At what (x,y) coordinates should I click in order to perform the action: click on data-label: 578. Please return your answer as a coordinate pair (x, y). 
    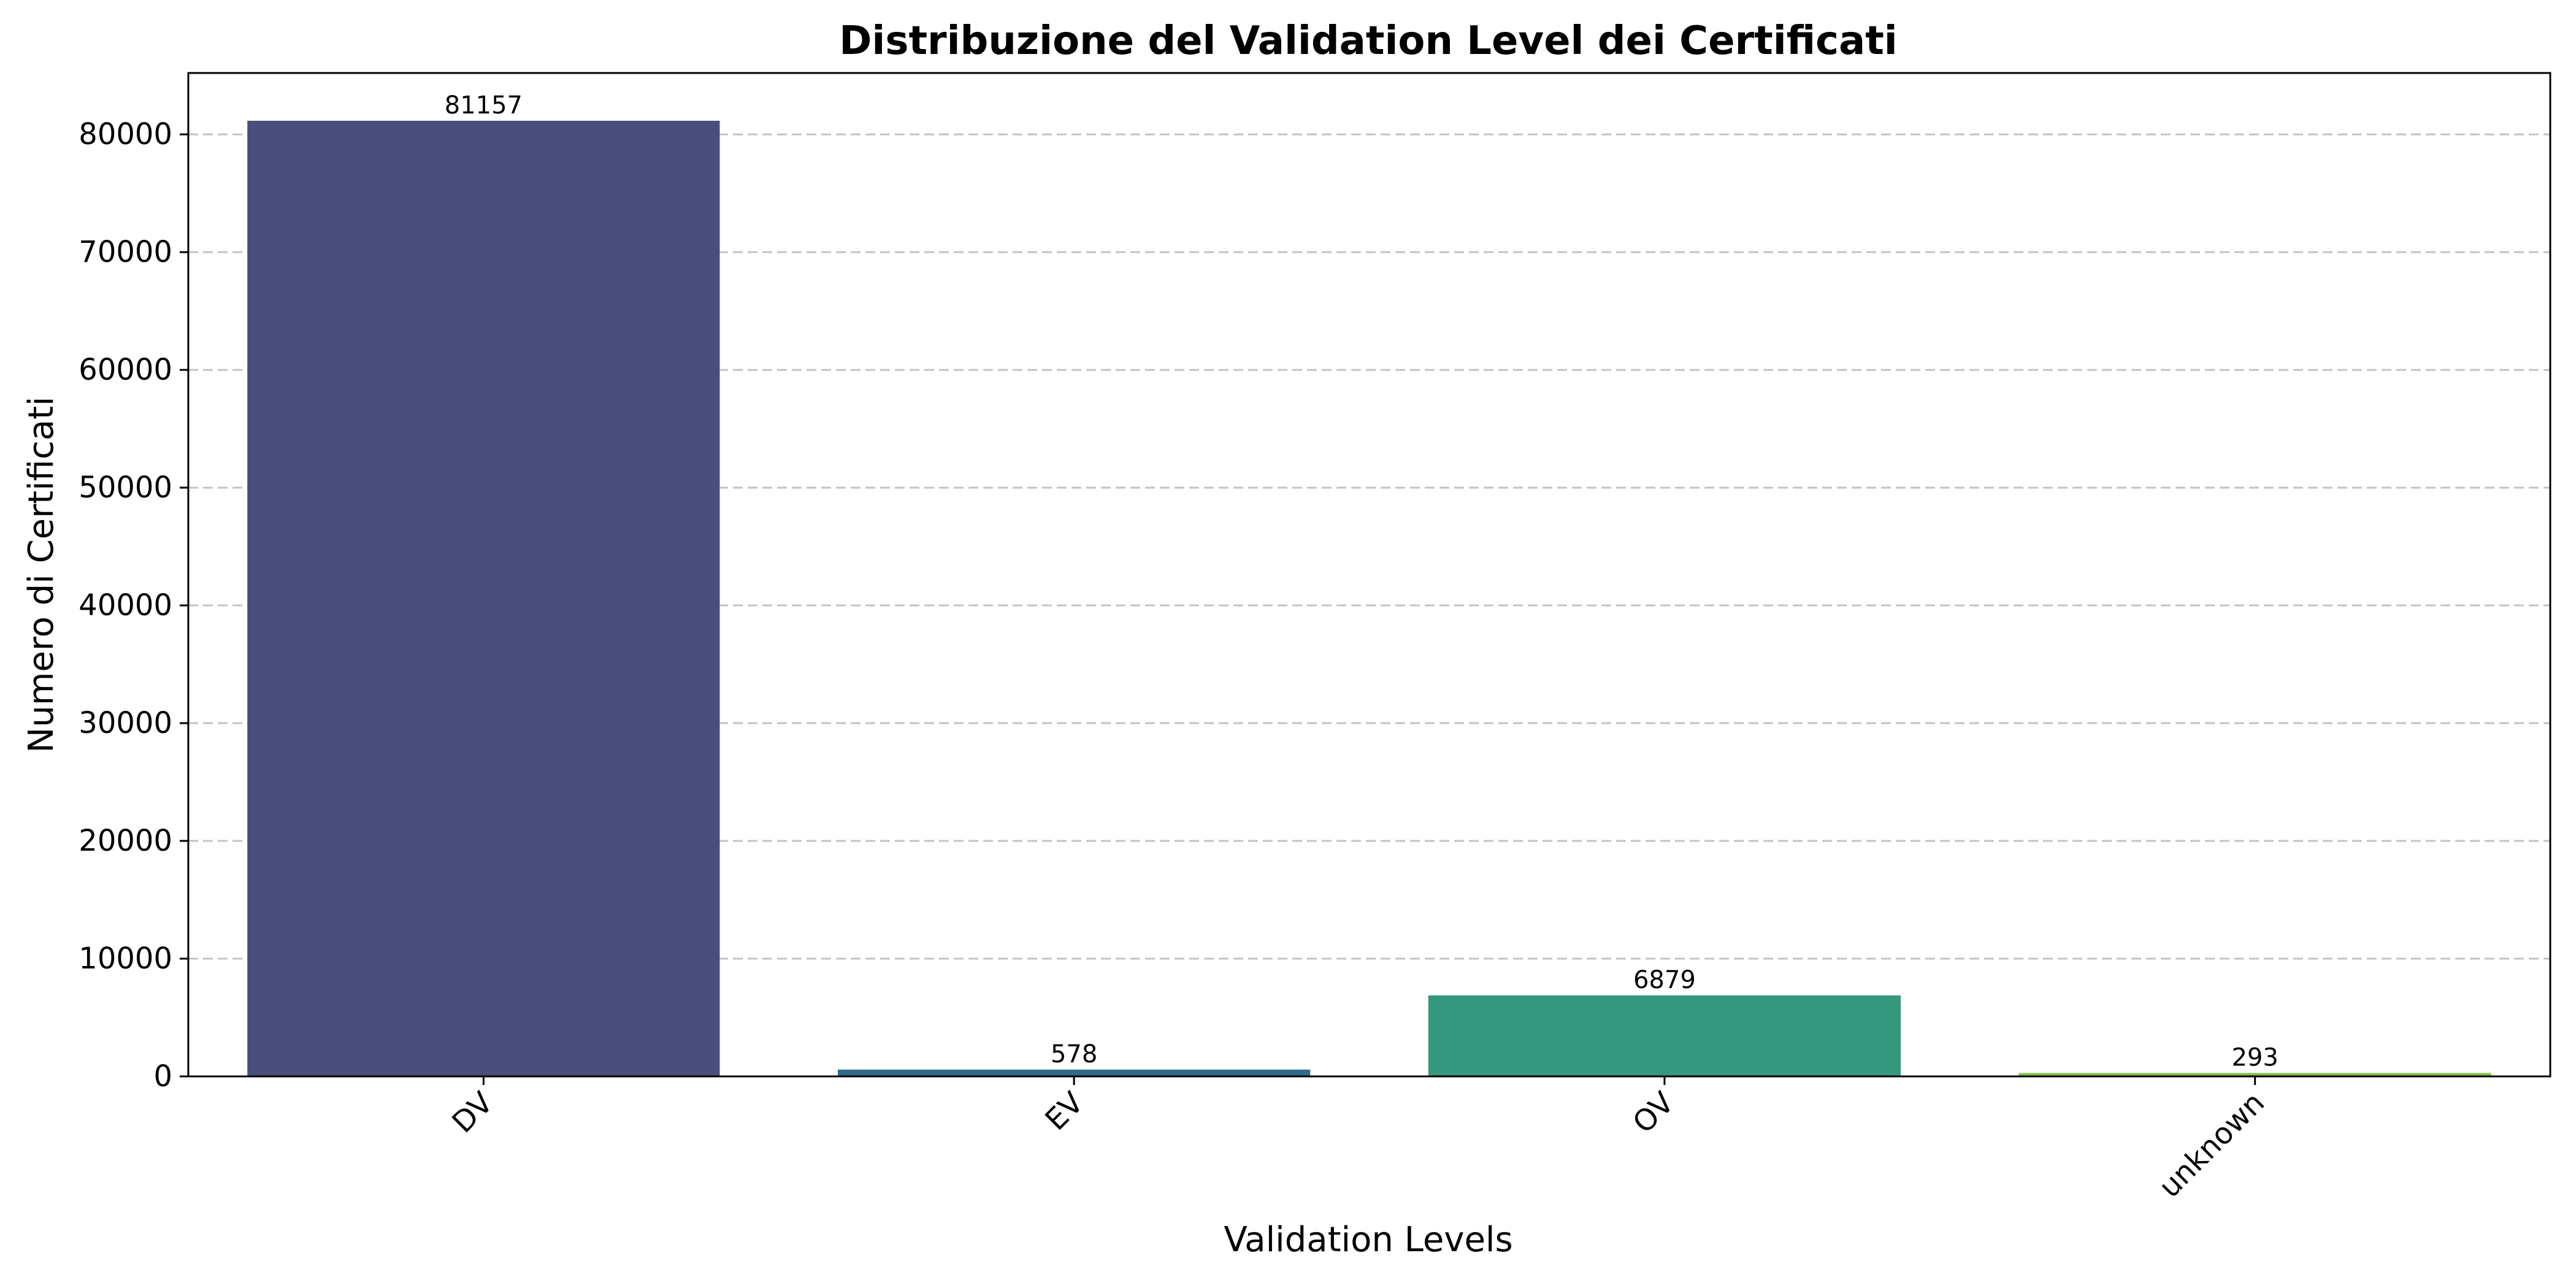
    Looking at the image, I should click on (1074, 1054).